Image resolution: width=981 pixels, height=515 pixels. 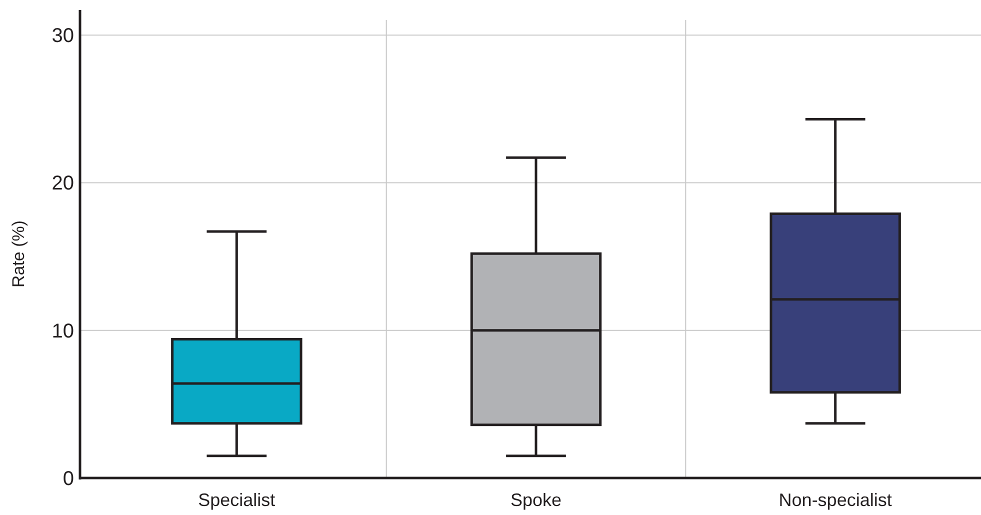 I want to click on y-tick-label: 0, so click(x=68, y=479).